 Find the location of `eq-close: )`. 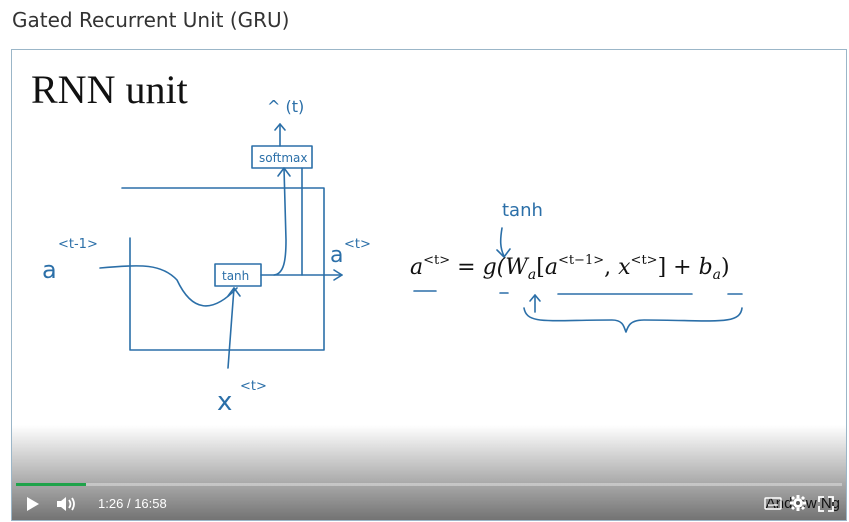

eq-close: ) is located at coordinates (725, 267).